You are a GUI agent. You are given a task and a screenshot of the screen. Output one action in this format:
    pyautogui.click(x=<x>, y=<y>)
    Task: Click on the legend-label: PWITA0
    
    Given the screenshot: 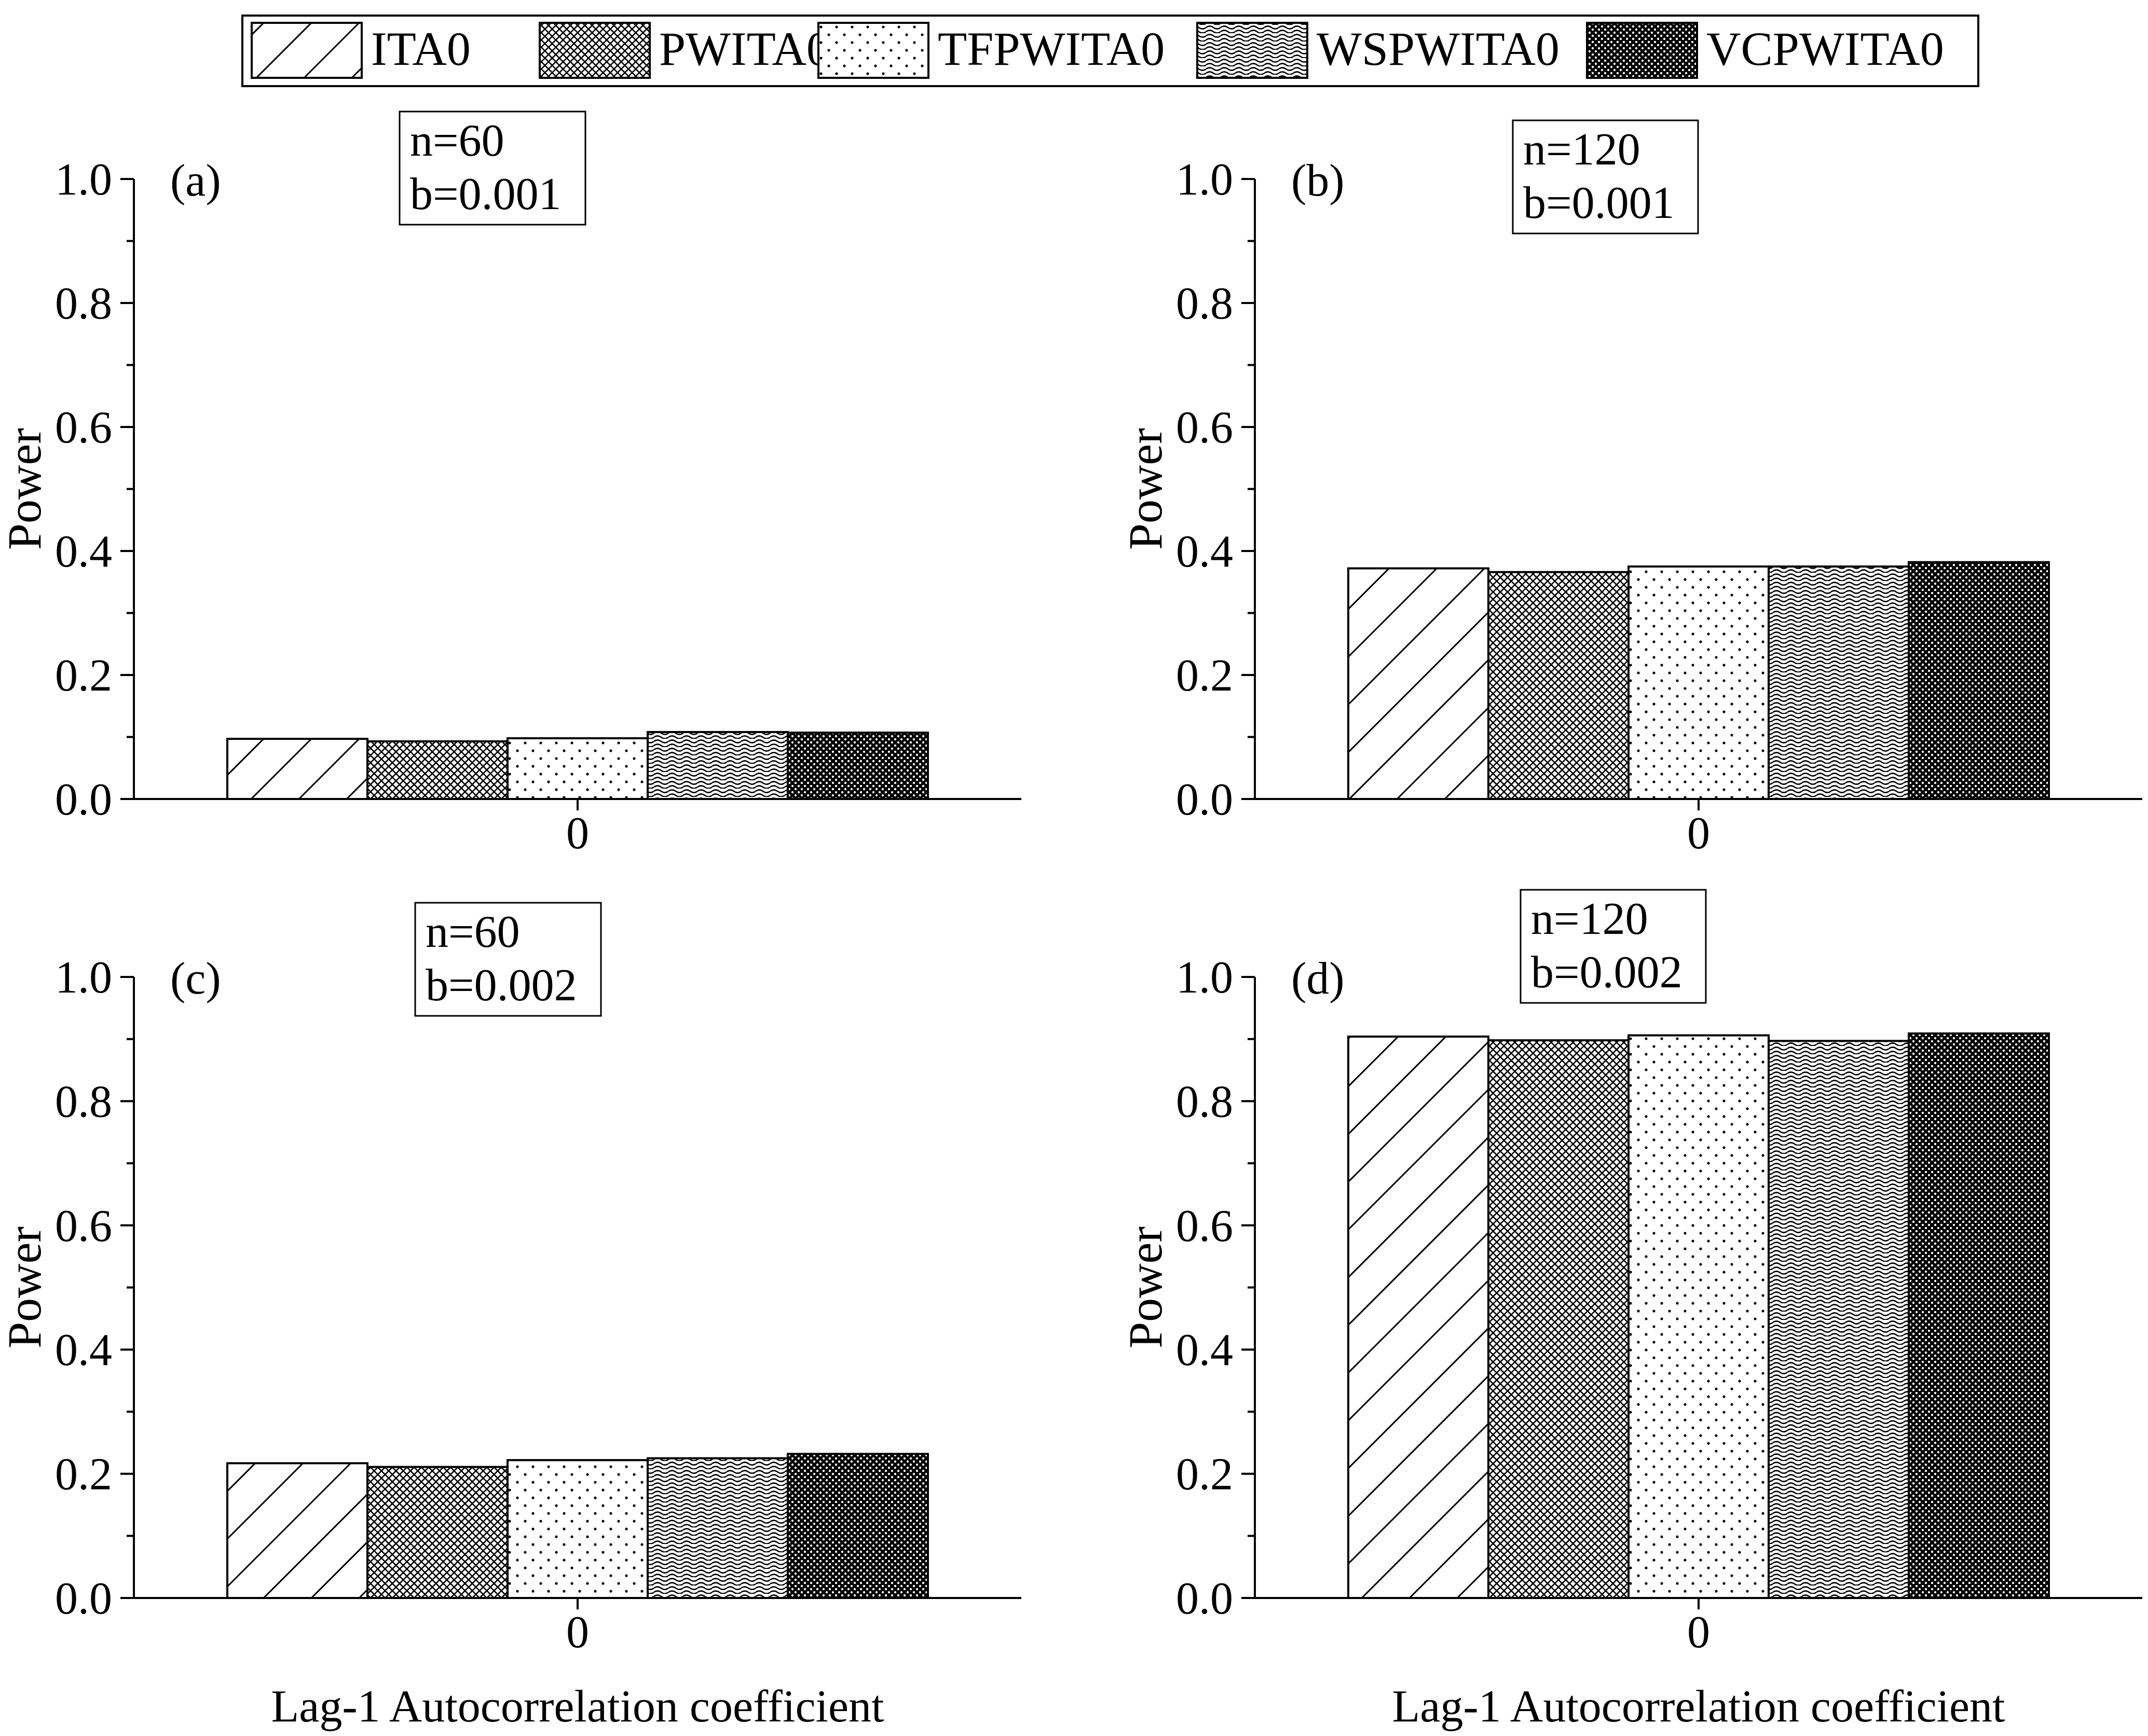 What is the action you would take?
    pyautogui.click(x=744, y=49)
    